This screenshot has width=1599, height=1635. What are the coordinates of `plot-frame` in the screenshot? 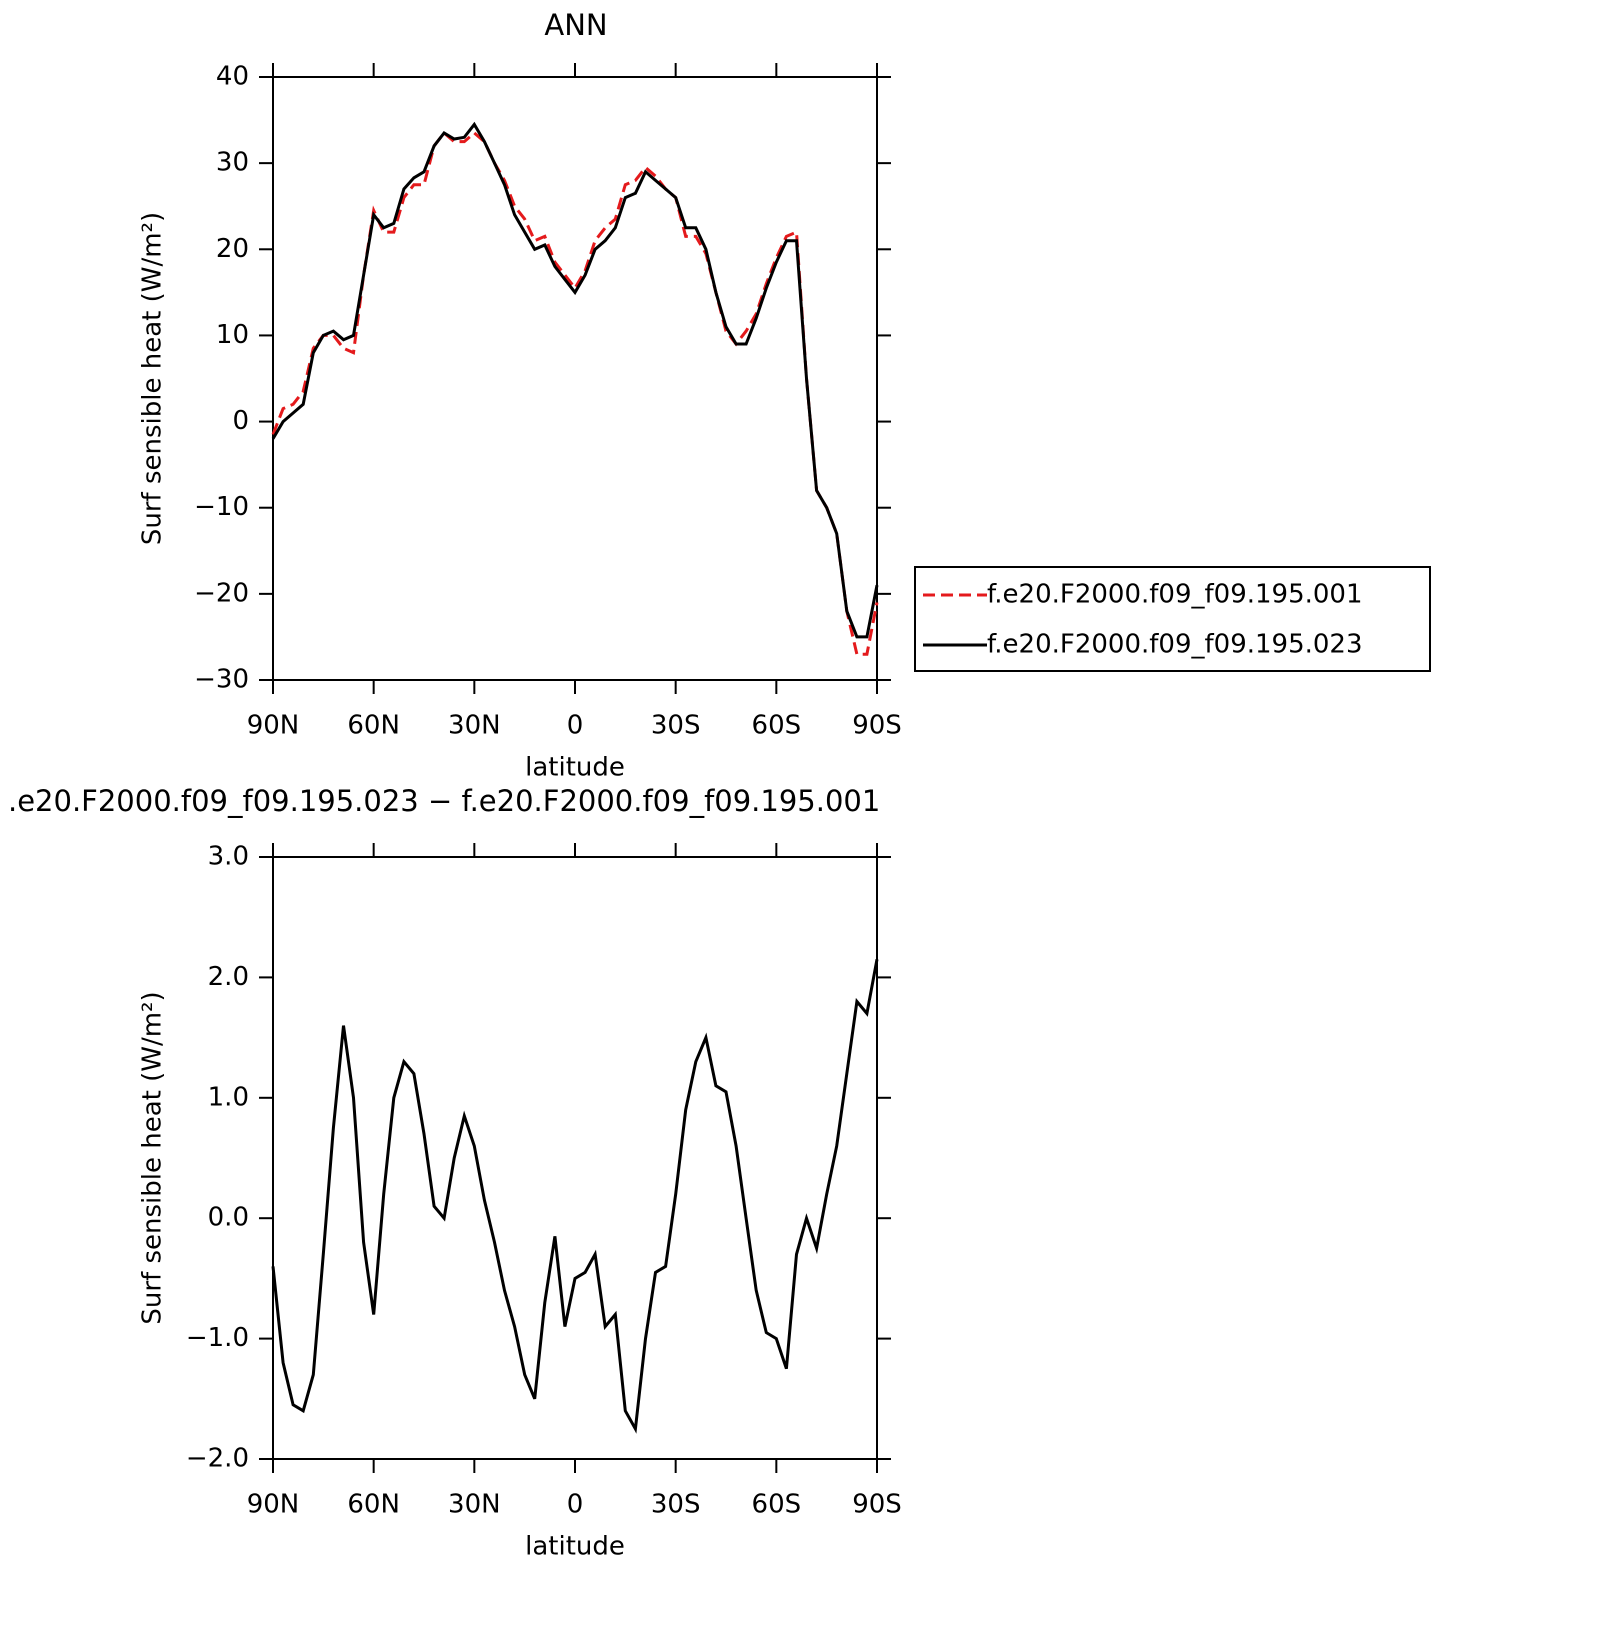 It's located at (575, 378).